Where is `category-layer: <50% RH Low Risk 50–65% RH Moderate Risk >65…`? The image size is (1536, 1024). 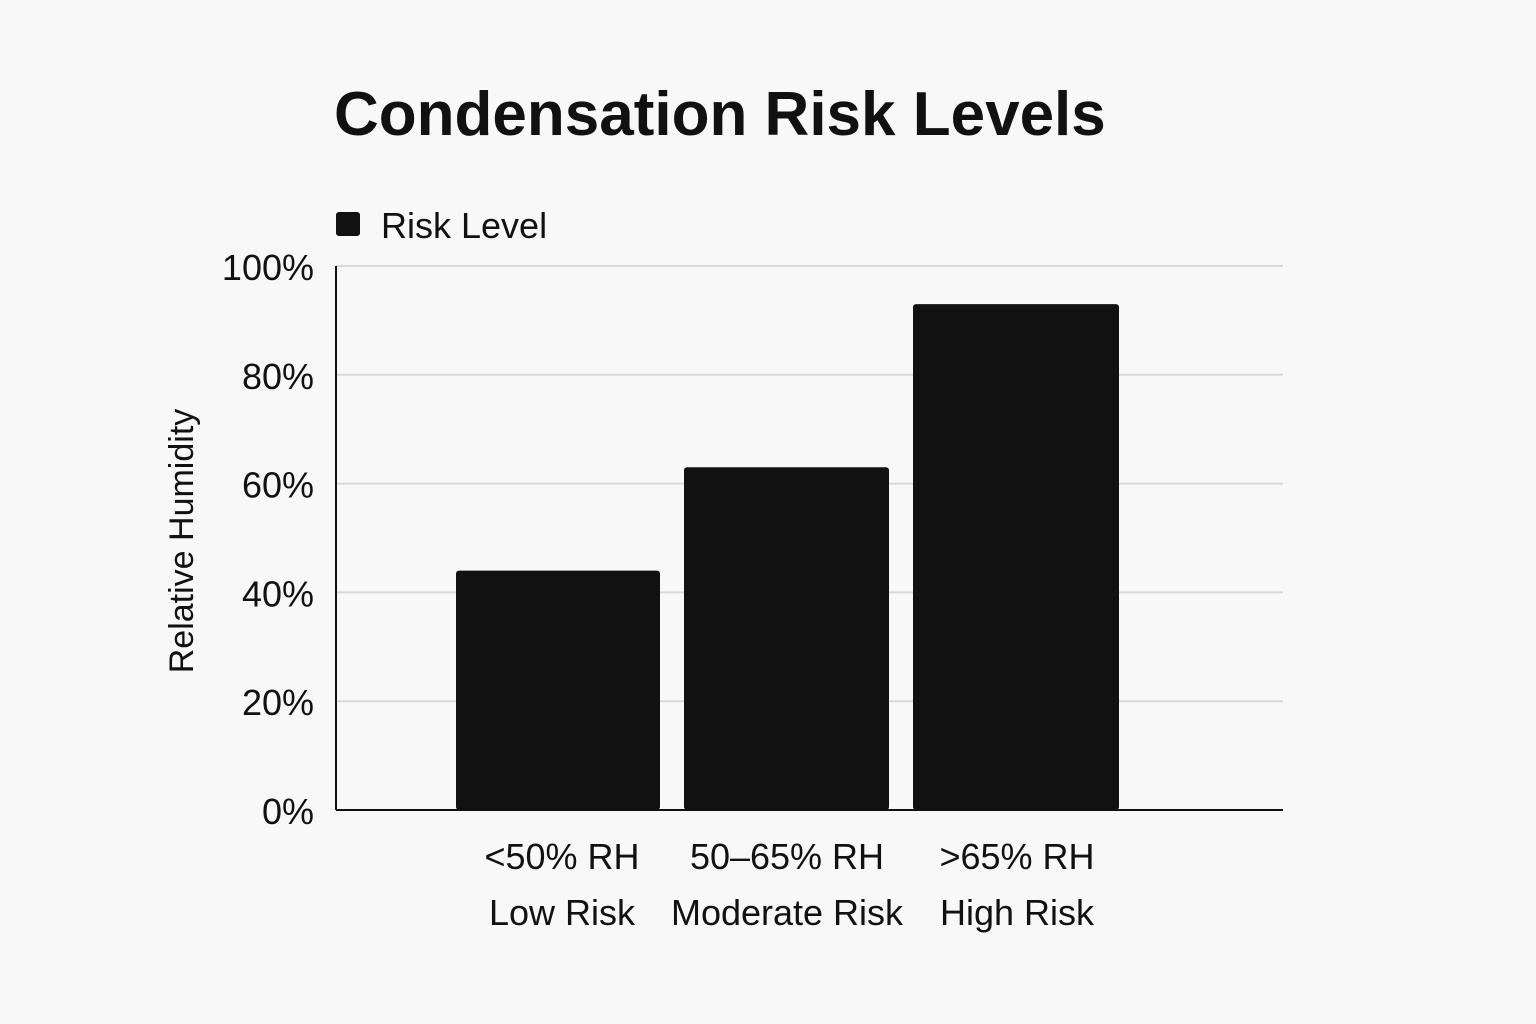
category-layer: <50% RH Low Risk 50–65% RH Moderate Risk >65… is located at coordinates (789, 884).